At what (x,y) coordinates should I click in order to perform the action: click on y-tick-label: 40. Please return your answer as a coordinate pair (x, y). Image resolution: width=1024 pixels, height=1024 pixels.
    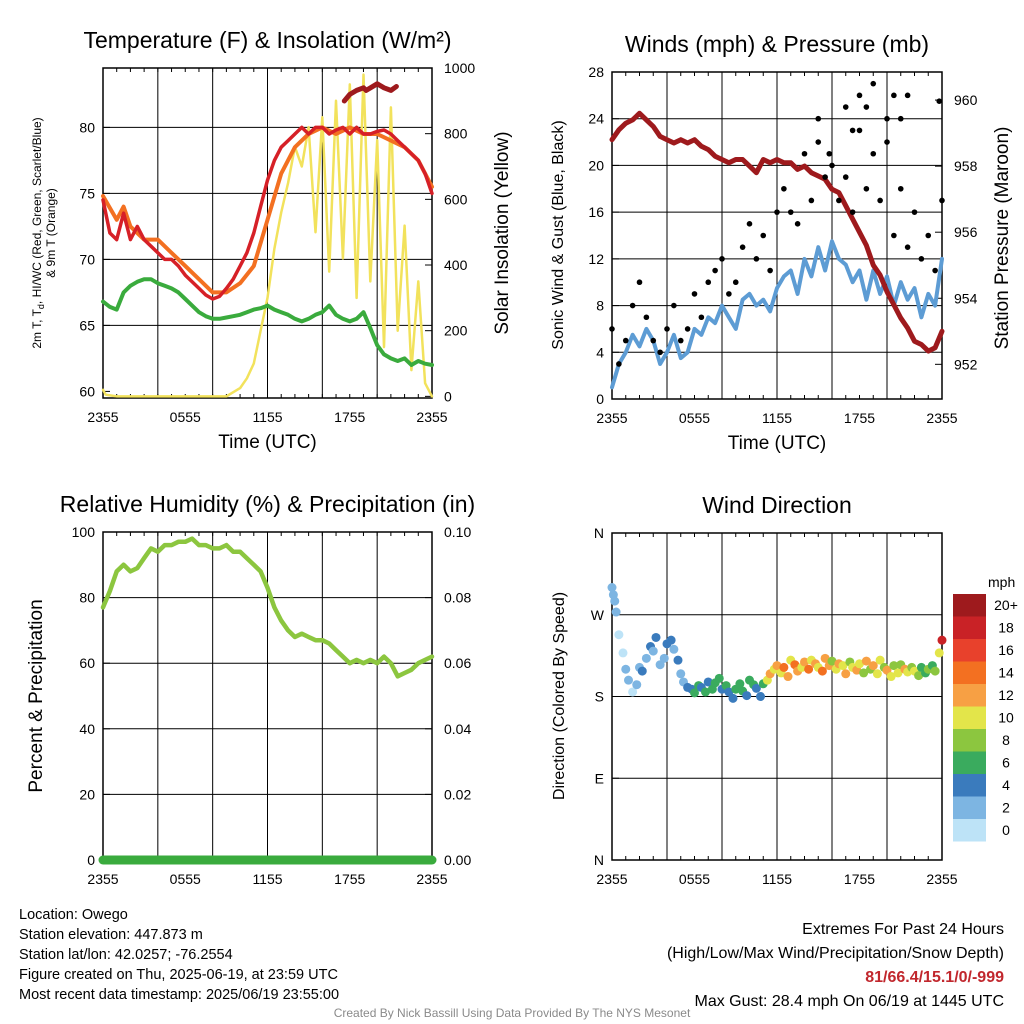
    Looking at the image, I should click on (87, 729).